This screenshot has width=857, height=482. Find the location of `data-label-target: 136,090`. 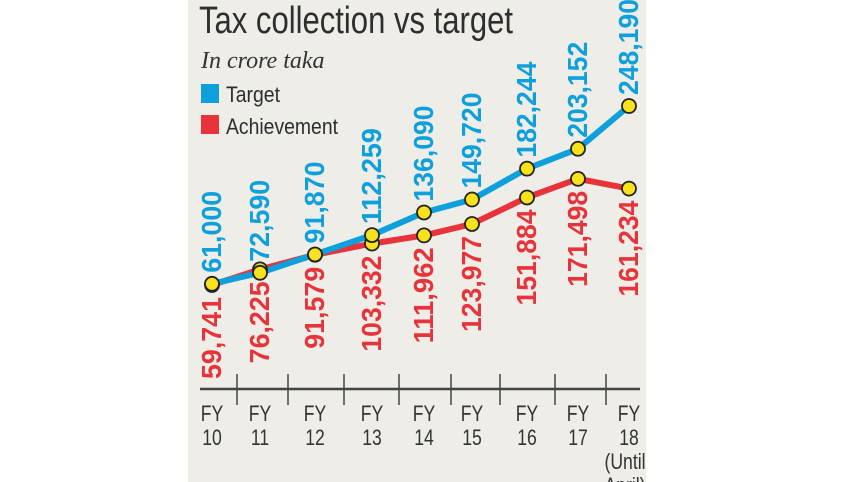

data-label-target: 136,090 is located at coordinates (423, 153).